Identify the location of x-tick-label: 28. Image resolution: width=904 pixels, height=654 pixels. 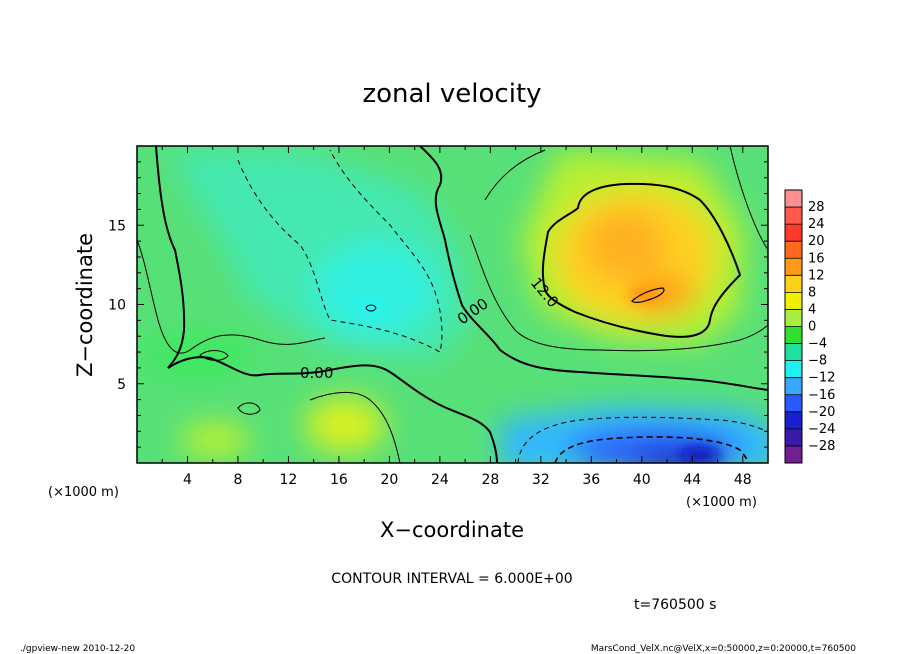
(490, 480).